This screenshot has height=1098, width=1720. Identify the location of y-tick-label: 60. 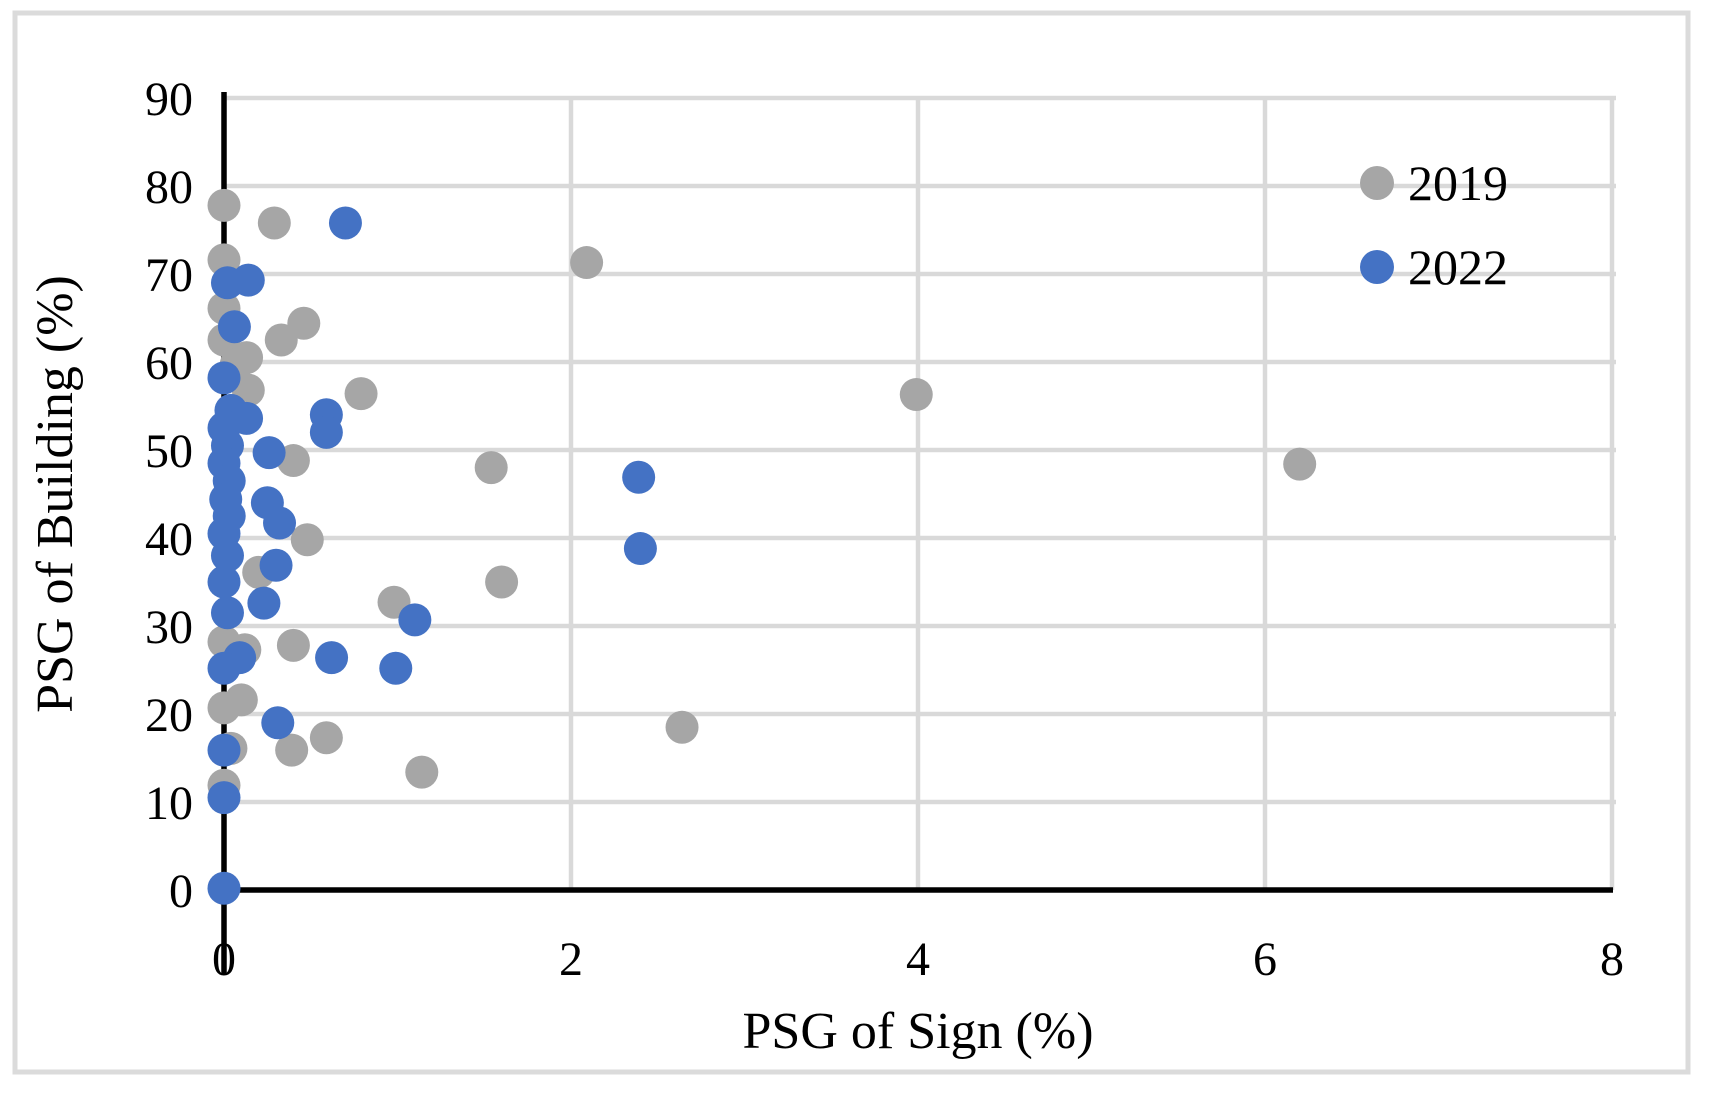
(169, 363).